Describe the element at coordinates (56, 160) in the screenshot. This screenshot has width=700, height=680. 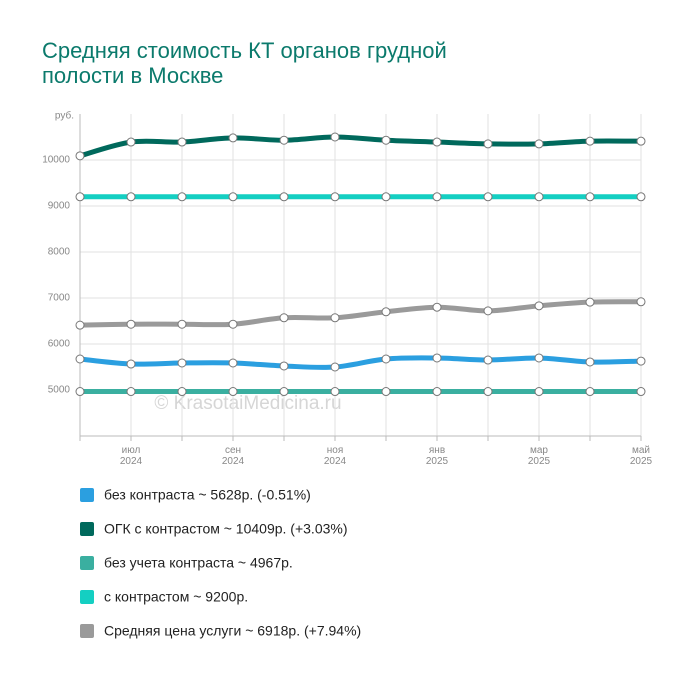
I see `y-tick-label: 10000` at that location.